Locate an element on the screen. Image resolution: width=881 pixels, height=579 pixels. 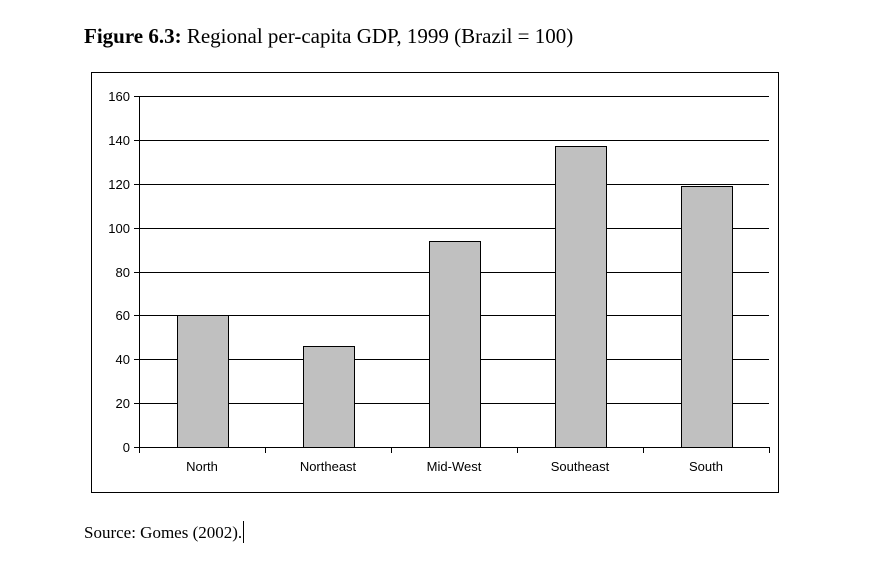
x-tick-label-north: North is located at coordinates (202, 466).